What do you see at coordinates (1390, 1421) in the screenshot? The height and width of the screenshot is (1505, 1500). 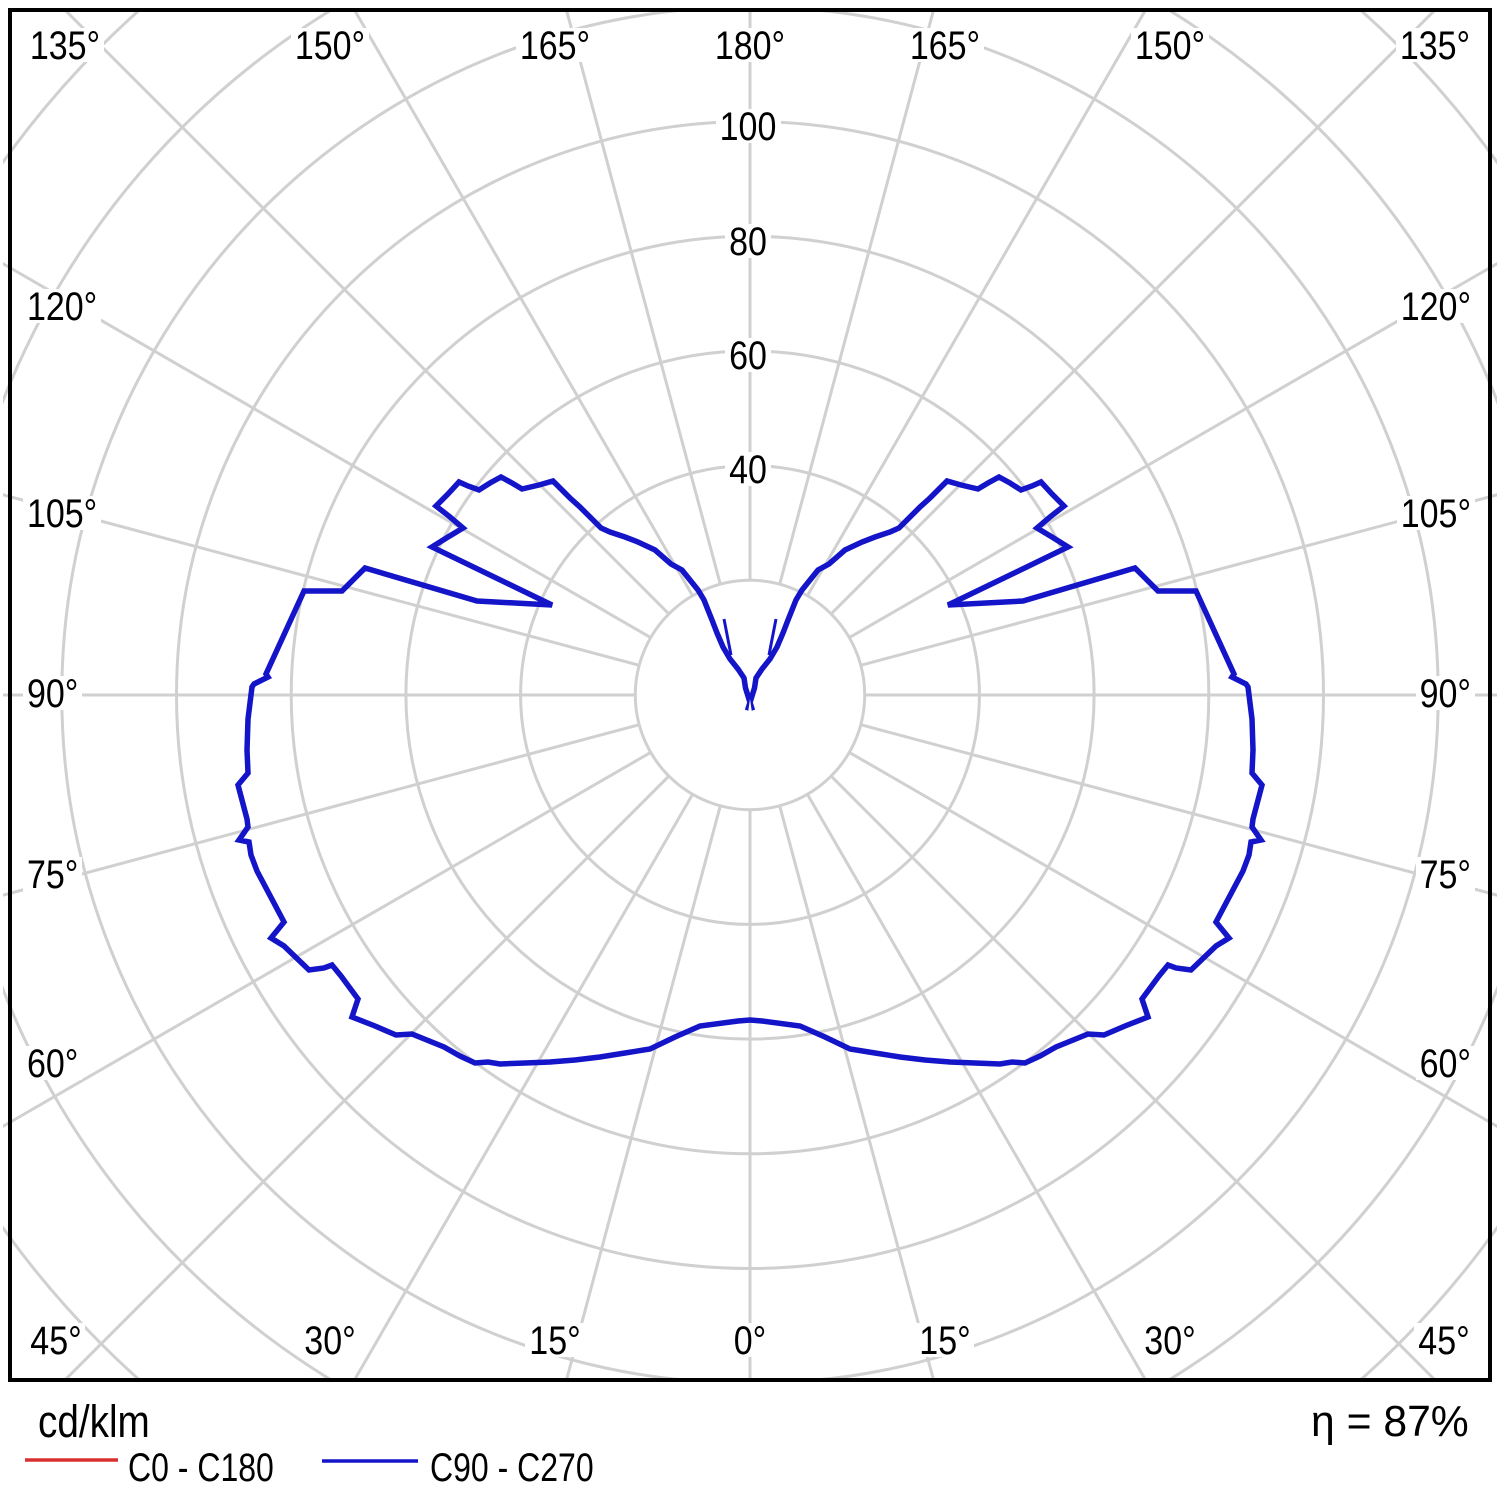 I see `svg-text: η = 87%` at bounding box center [1390, 1421].